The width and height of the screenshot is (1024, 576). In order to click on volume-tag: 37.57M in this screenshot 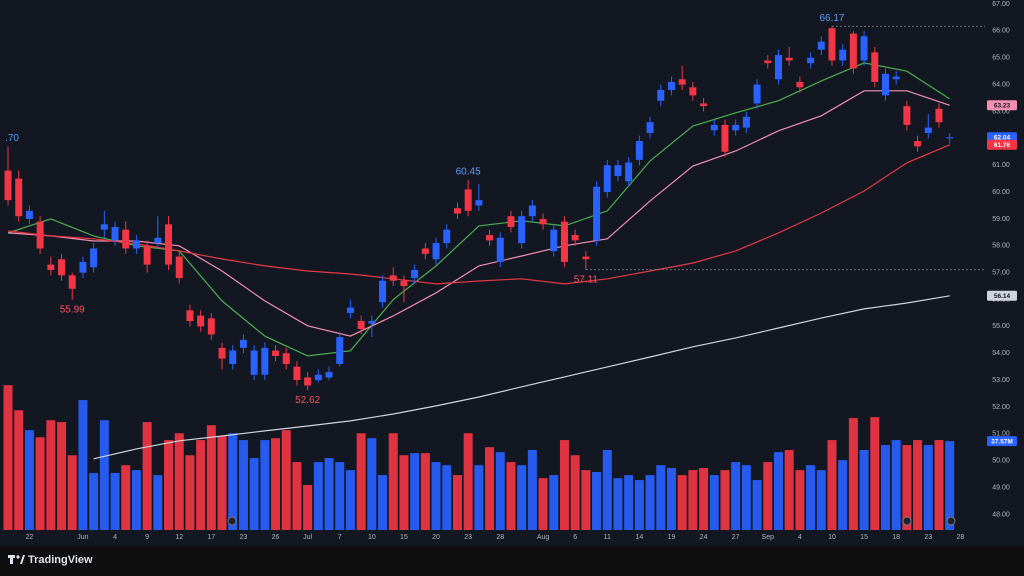, I will do `click(1002, 441)`.